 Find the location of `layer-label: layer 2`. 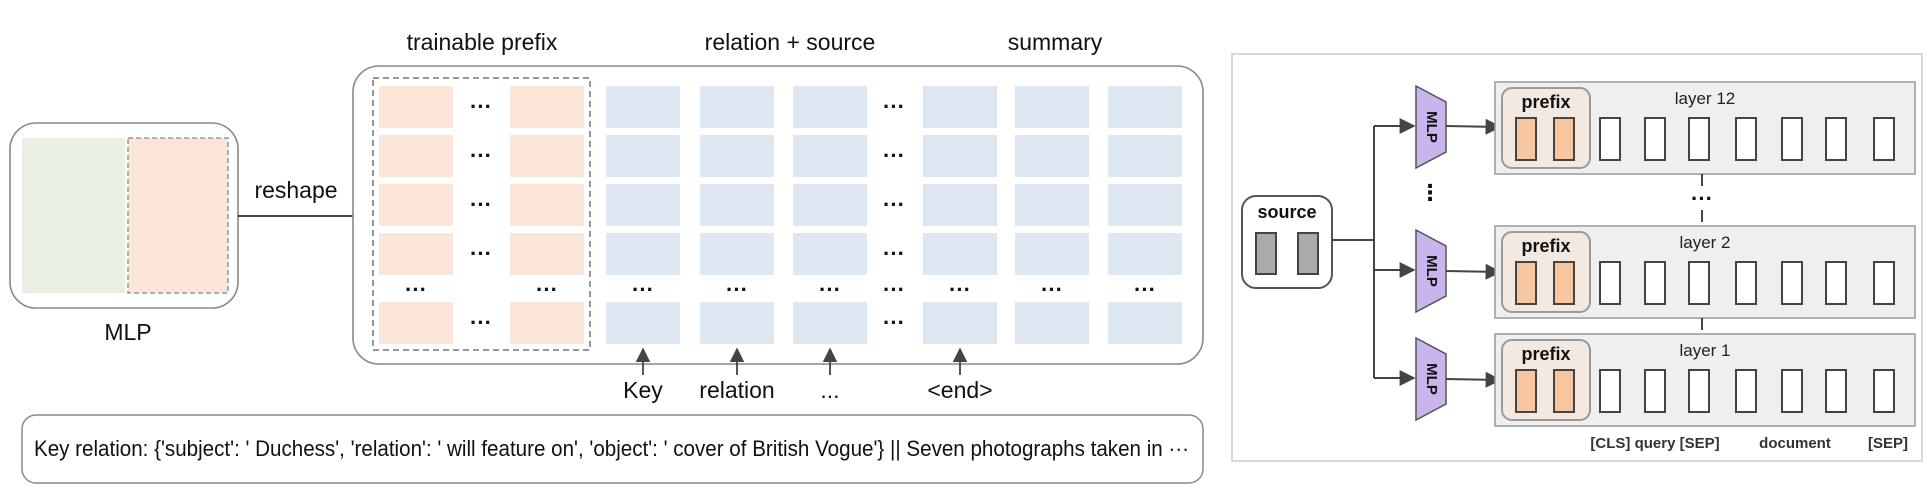

layer-label: layer 2 is located at coordinates (1704, 242).